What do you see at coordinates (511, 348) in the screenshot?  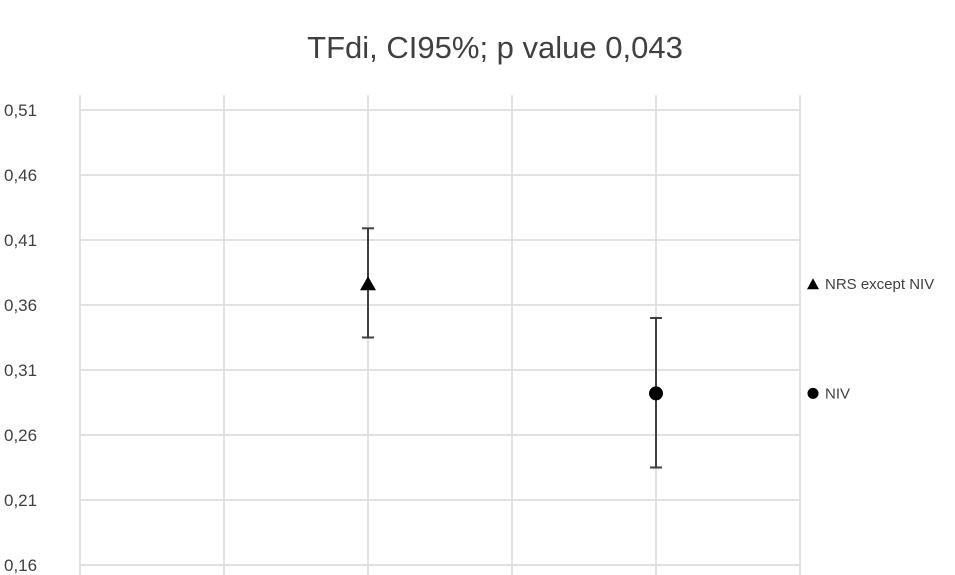 I see `data-marks` at bounding box center [511, 348].